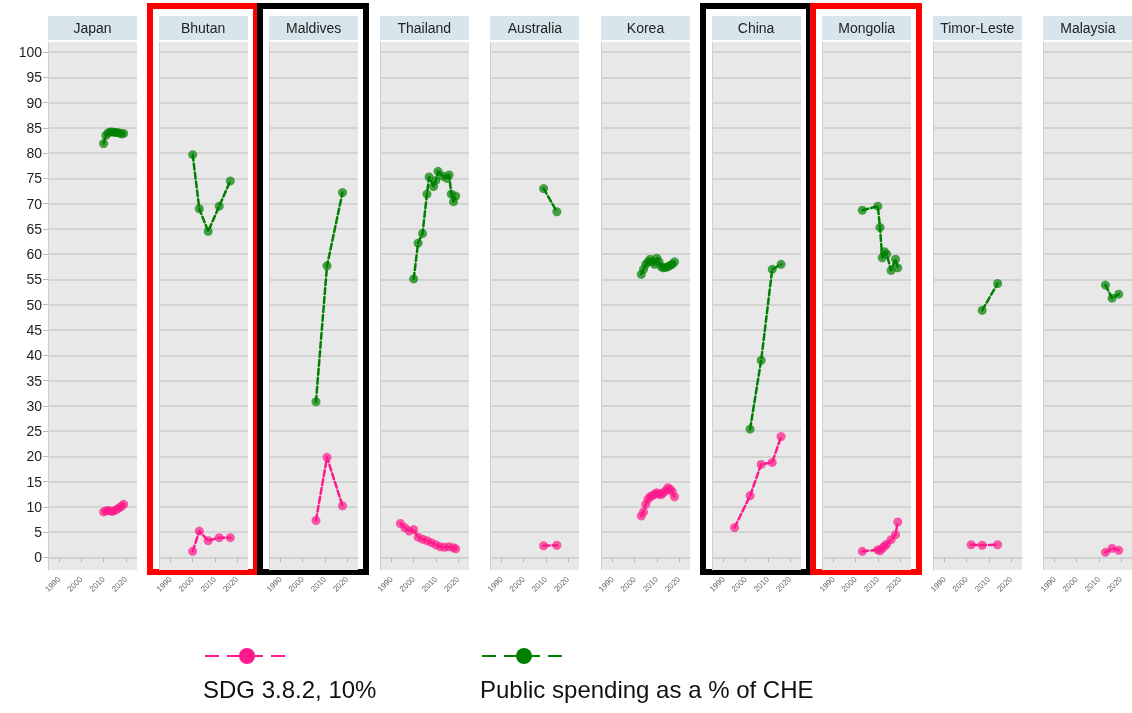 Image resolution: width=1132 pixels, height=713 pixels. What do you see at coordinates (314, 28) in the screenshot?
I see `chart-title: Maldives` at bounding box center [314, 28].